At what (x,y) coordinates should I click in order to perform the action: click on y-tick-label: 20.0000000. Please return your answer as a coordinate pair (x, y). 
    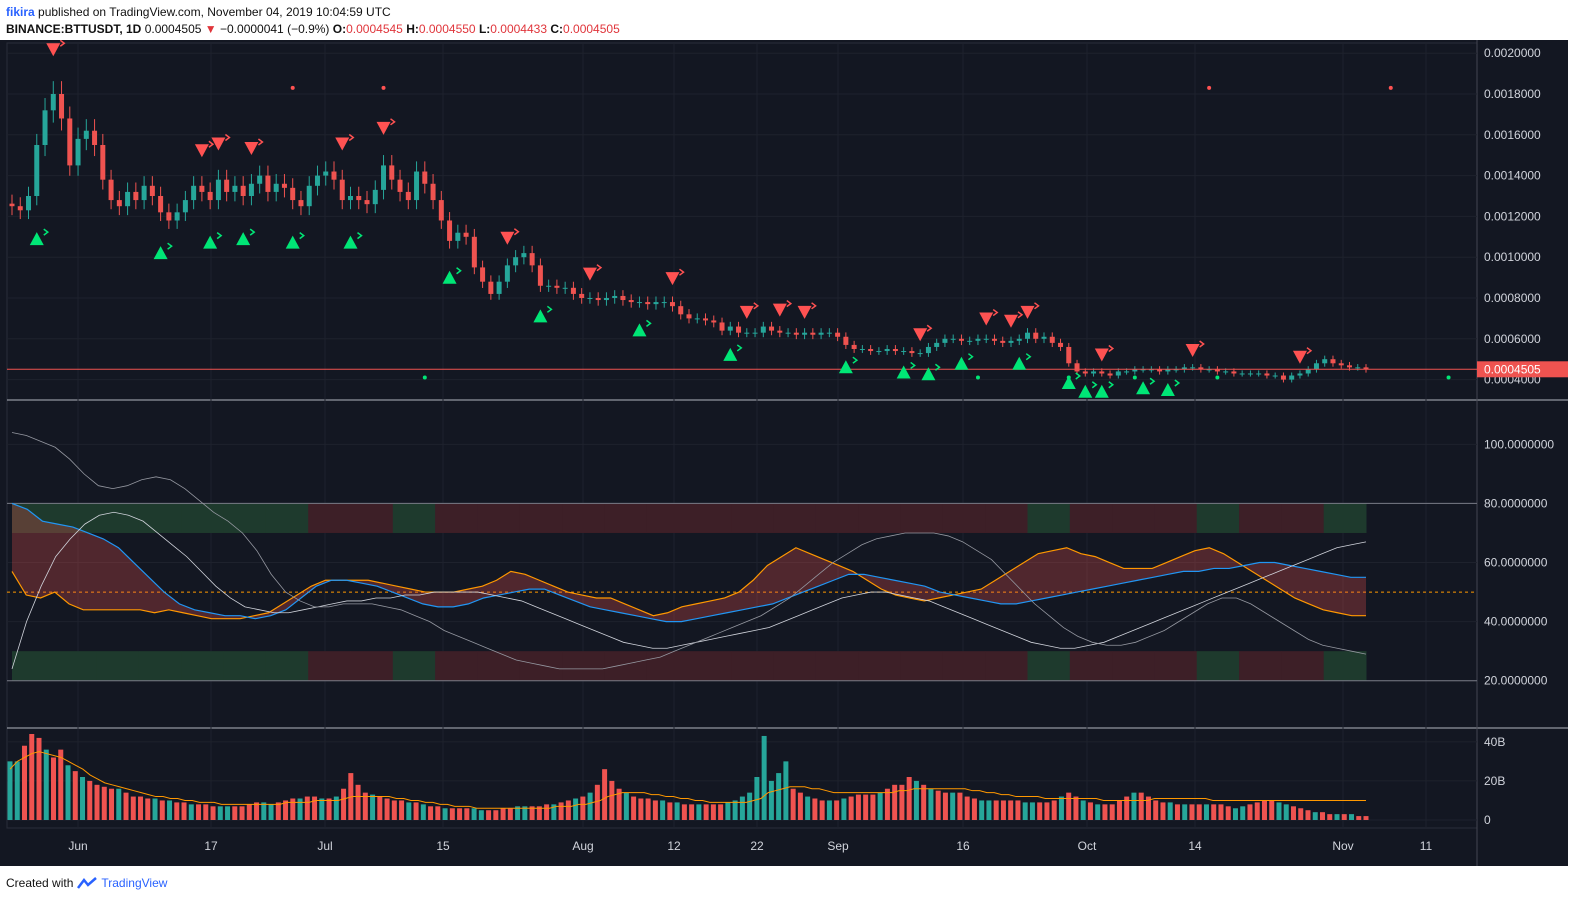
    Looking at the image, I should click on (1516, 681).